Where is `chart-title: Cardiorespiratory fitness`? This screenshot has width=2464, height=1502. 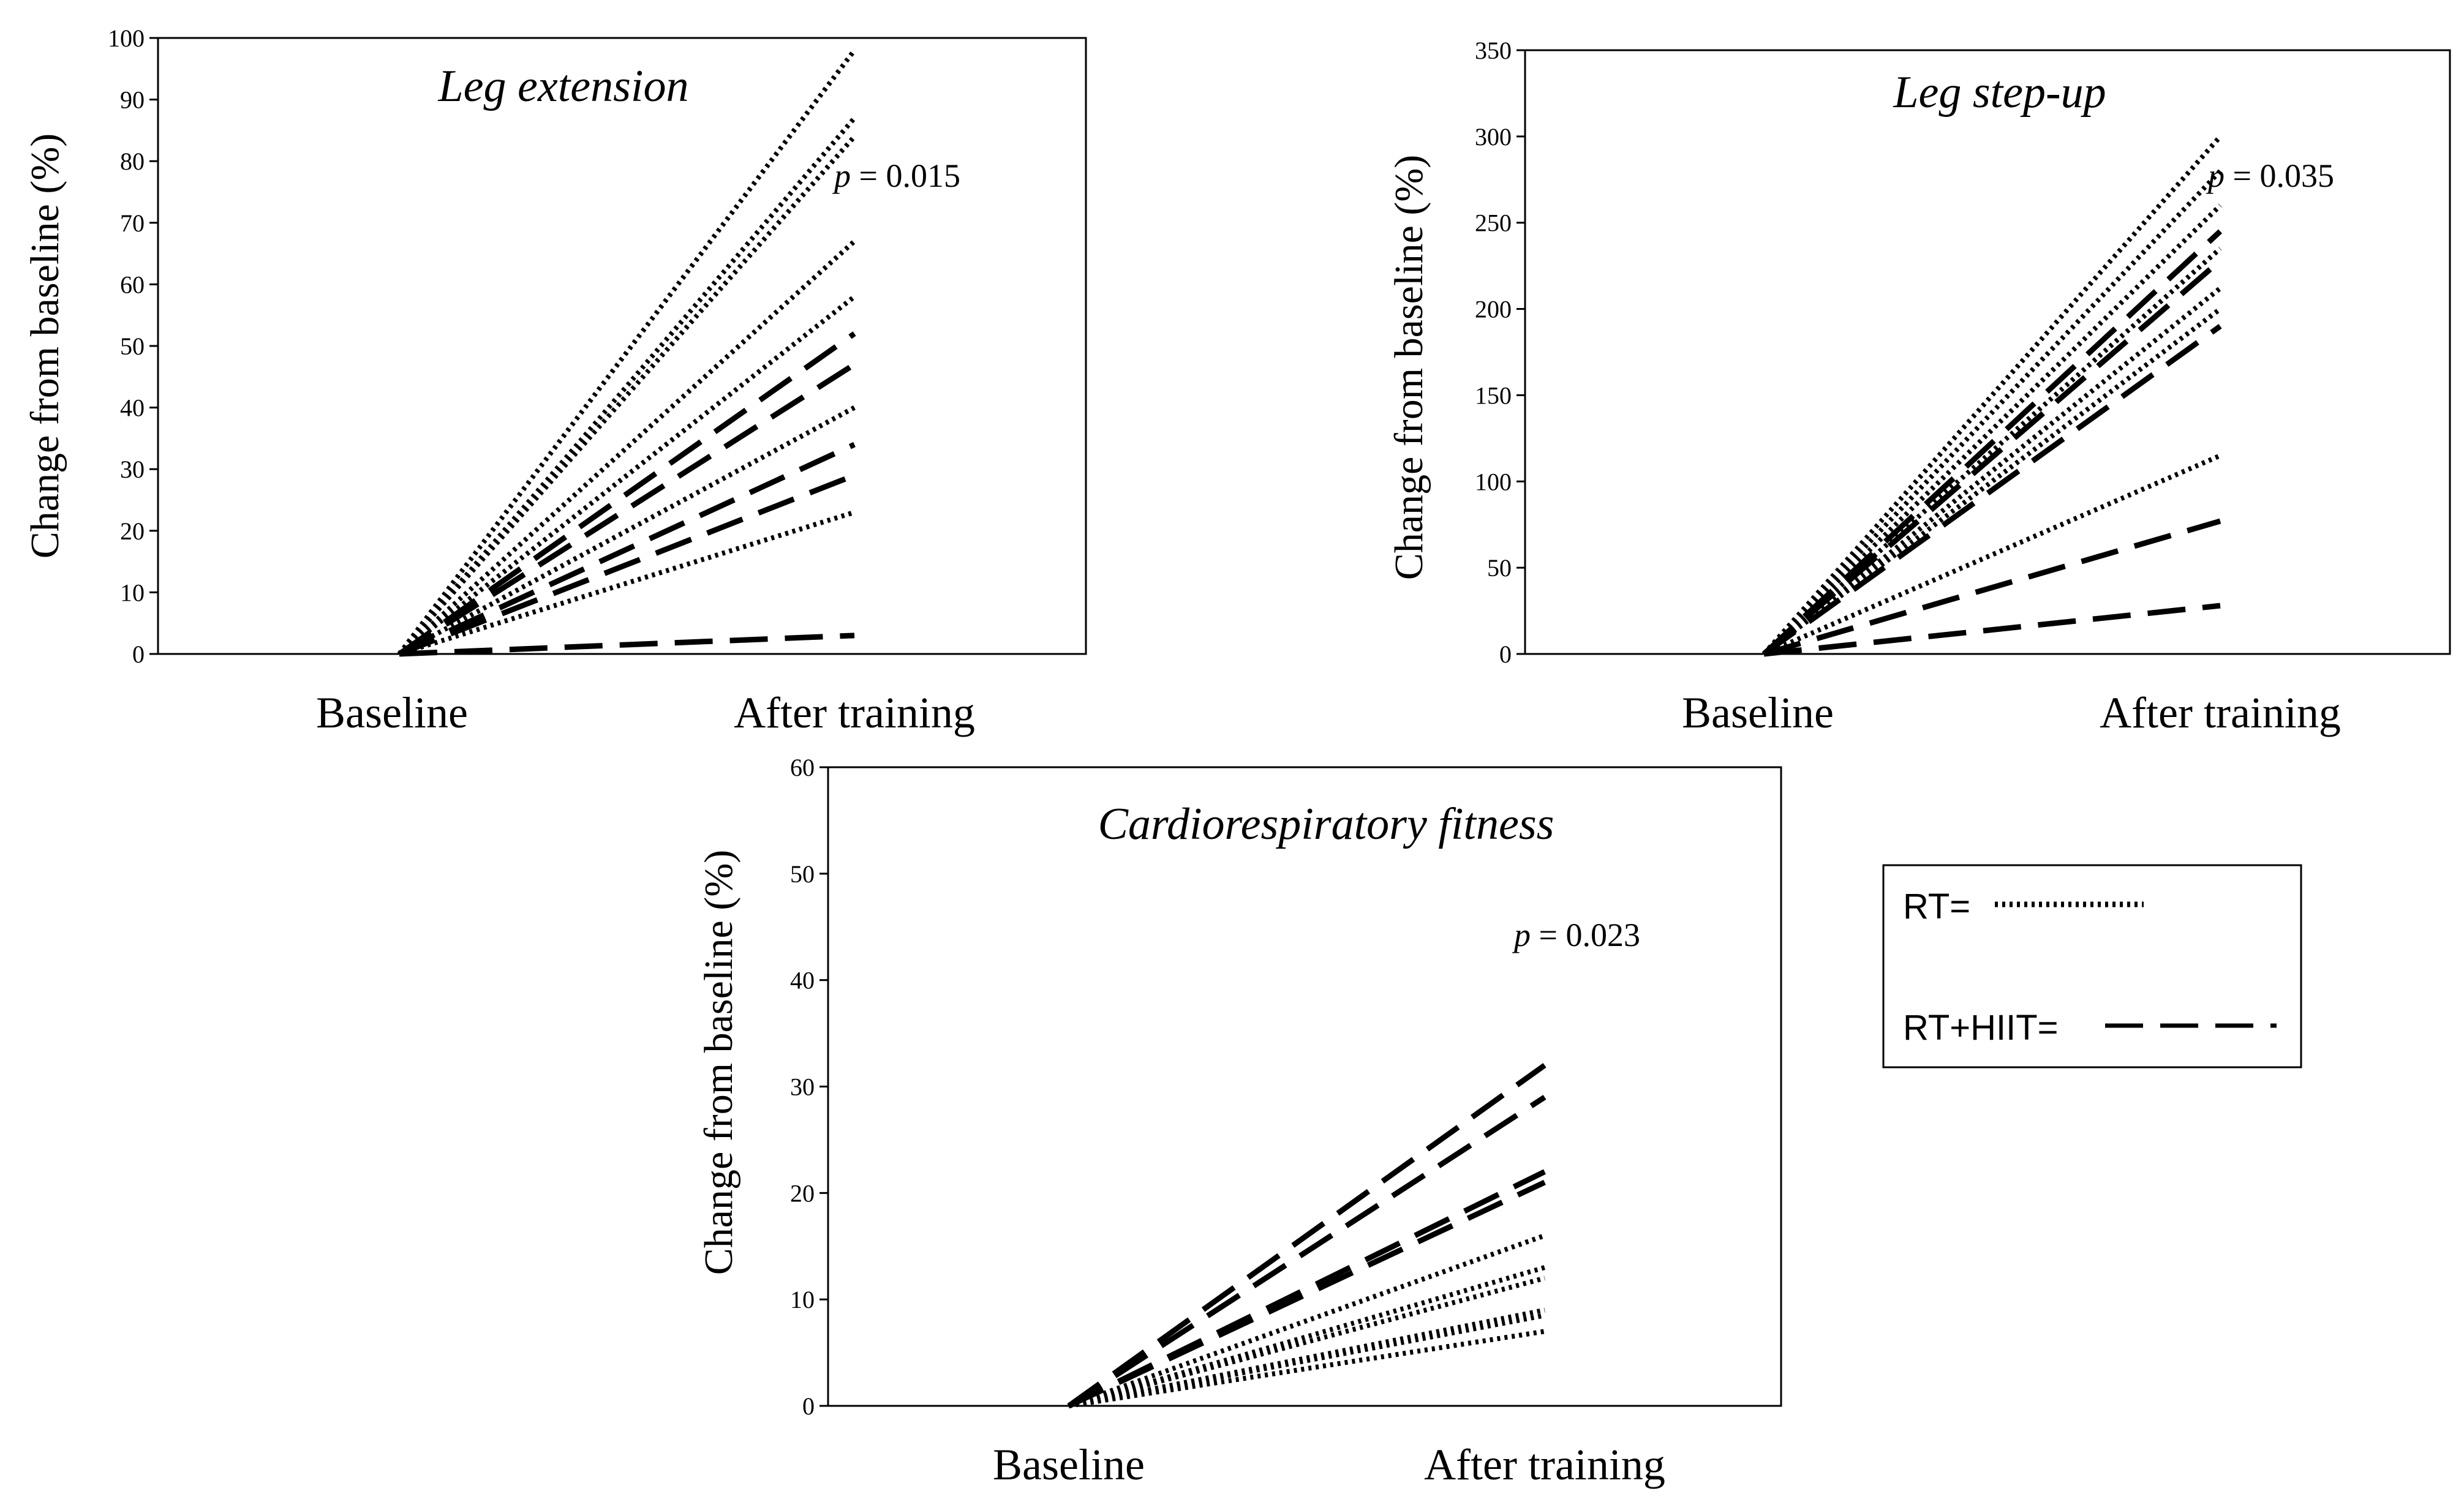
chart-title: Cardiorespiratory fitness is located at coordinates (1326, 824).